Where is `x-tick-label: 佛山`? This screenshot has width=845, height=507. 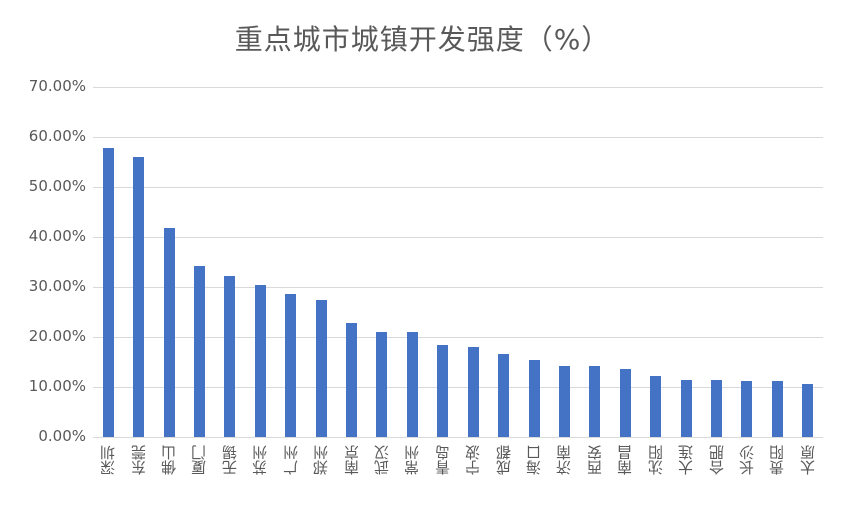 x-tick-label: 佛山 is located at coordinates (169, 460).